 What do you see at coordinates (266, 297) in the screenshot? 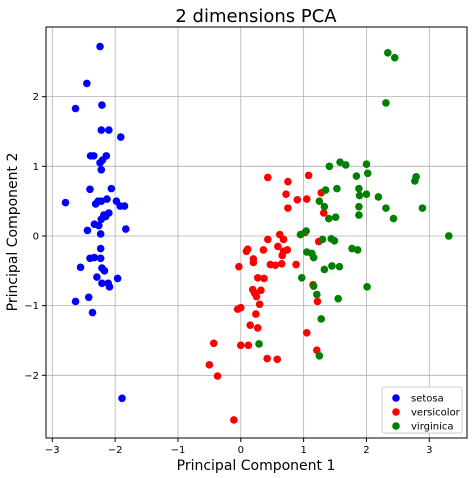
I see `series-versicolor` at bounding box center [266, 297].